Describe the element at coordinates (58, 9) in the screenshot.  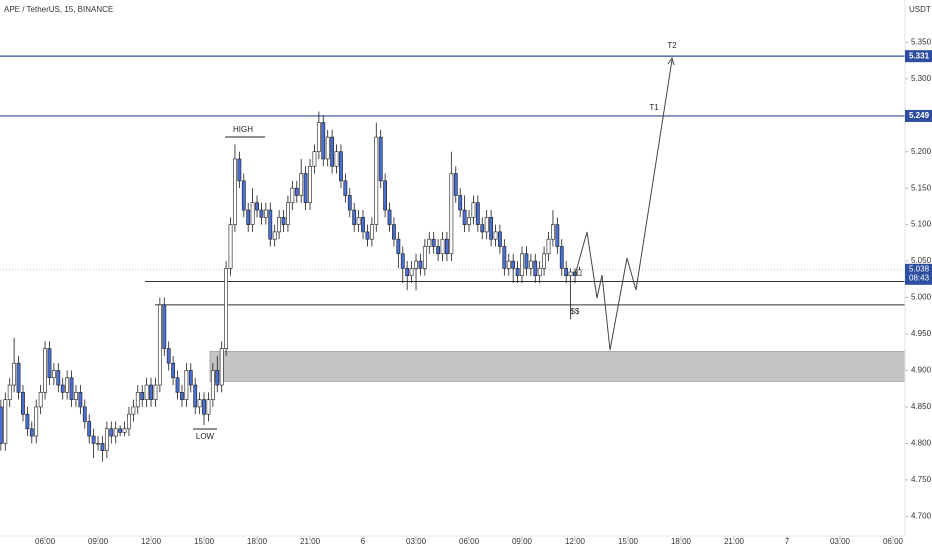
I see `chart-title: APE / TetherUS, 15, BINANCE` at that location.